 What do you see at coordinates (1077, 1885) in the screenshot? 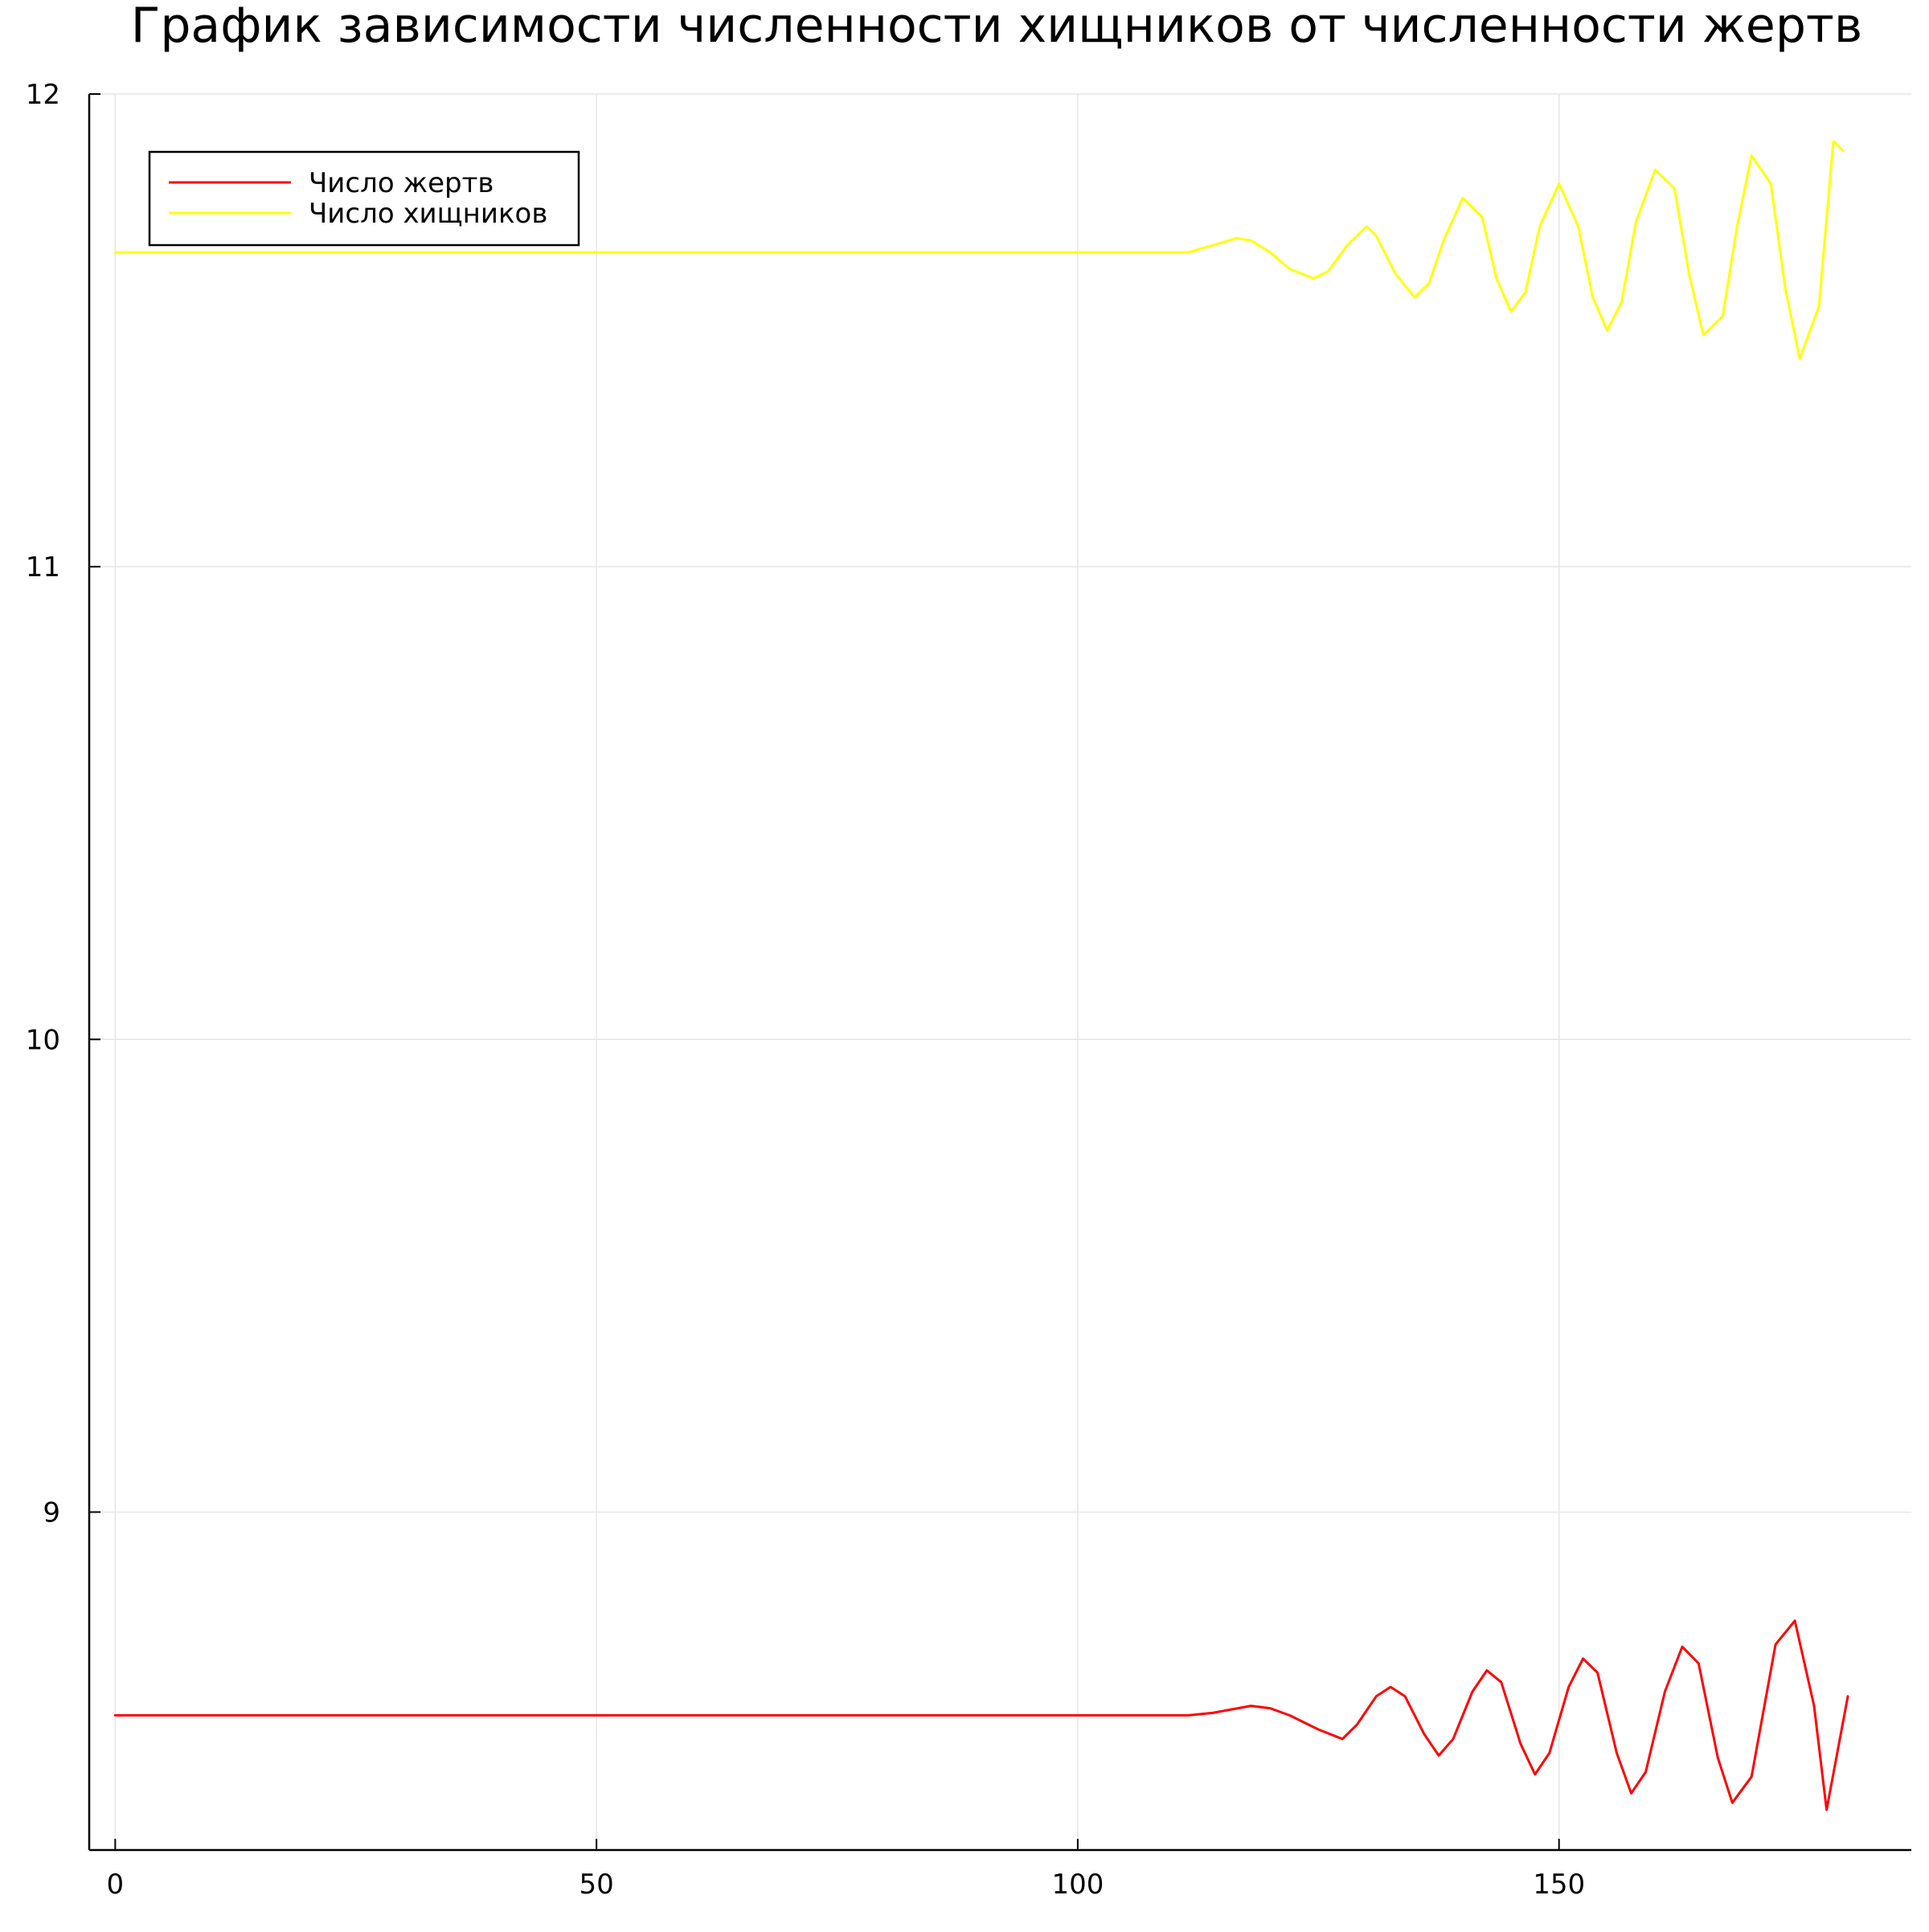
I see `x-tick-label: 100` at bounding box center [1077, 1885].